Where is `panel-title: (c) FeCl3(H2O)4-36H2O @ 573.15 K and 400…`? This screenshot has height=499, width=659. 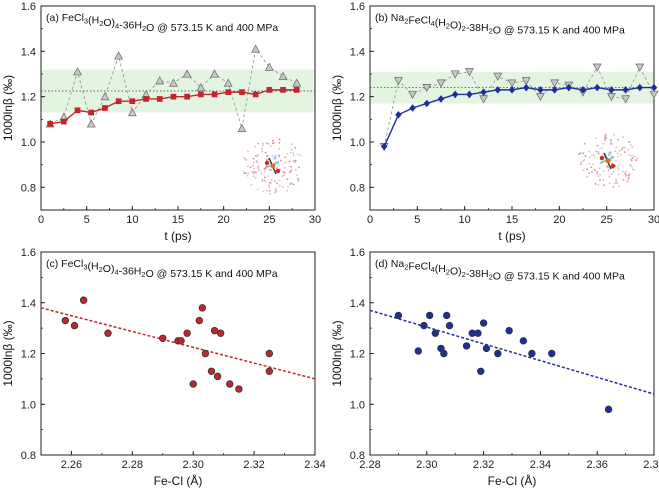
panel-title: (c) FeCl3(H2O)4-36H2O @ 573.15 K and 400… is located at coordinates (162, 269).